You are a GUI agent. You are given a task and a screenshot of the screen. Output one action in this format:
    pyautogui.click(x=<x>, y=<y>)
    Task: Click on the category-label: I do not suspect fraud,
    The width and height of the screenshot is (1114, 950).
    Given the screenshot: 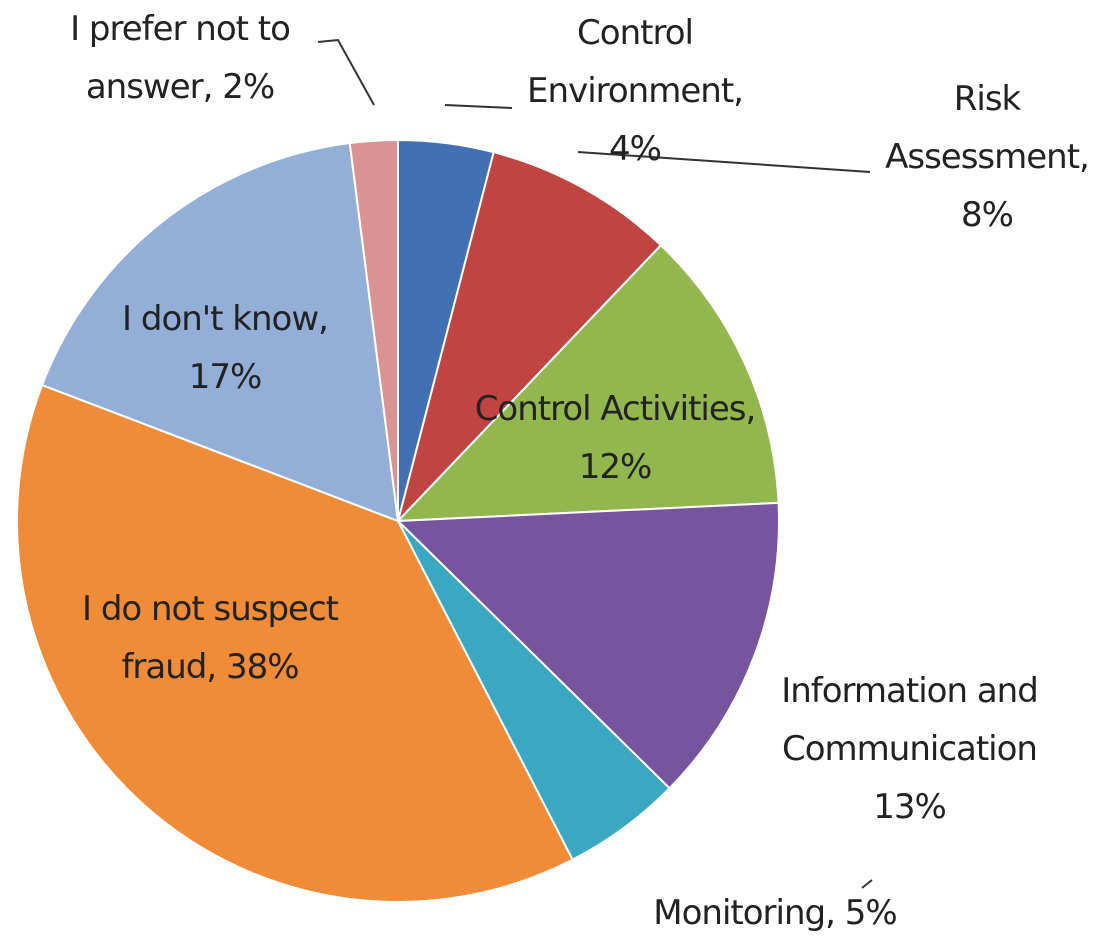 What is the action you would take?
    pyautogui.click(x=210, y=638)
    